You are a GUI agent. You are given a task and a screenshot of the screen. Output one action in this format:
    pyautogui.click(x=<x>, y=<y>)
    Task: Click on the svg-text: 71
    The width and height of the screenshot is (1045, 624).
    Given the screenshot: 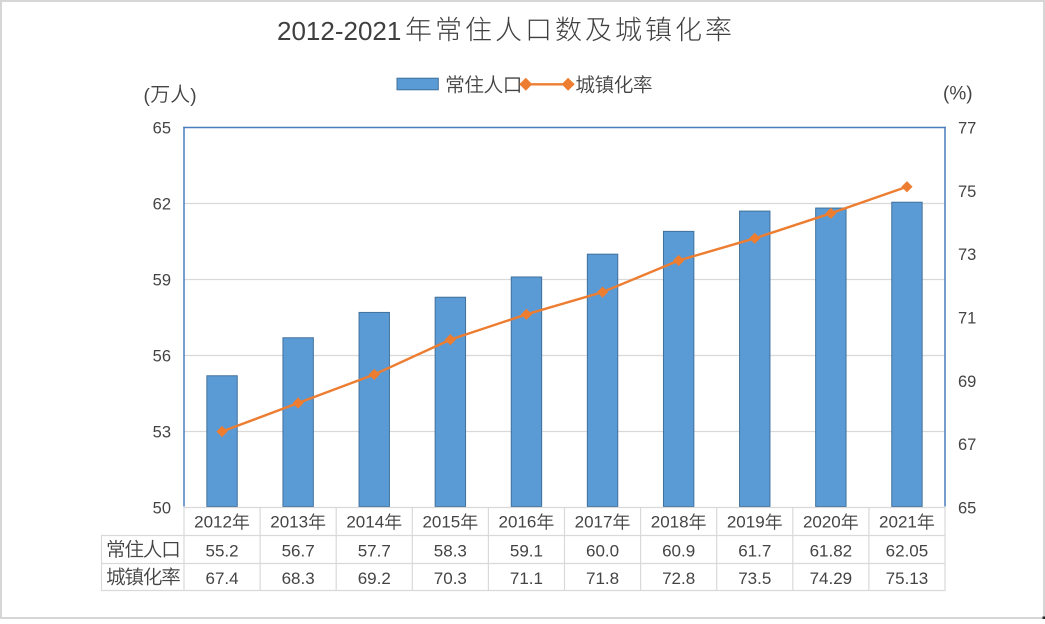 What is the action you would take?
    pyautogui.click(x=967, y=319)
    